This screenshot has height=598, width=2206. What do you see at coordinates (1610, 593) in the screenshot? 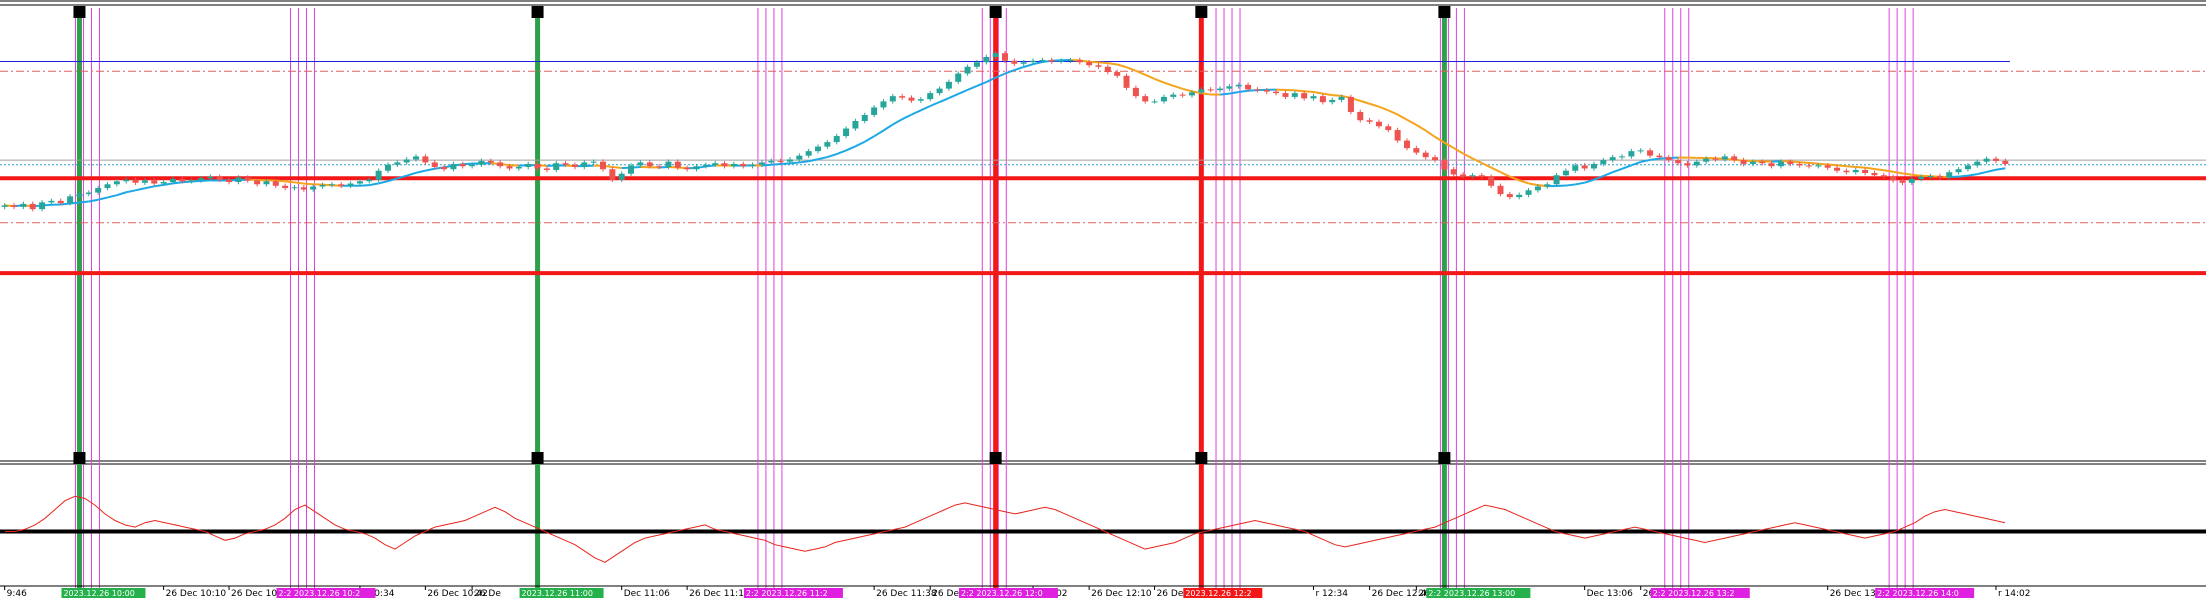
I see `axis-tick-label: Dec 13:06` at bounding box center [1610, 593].